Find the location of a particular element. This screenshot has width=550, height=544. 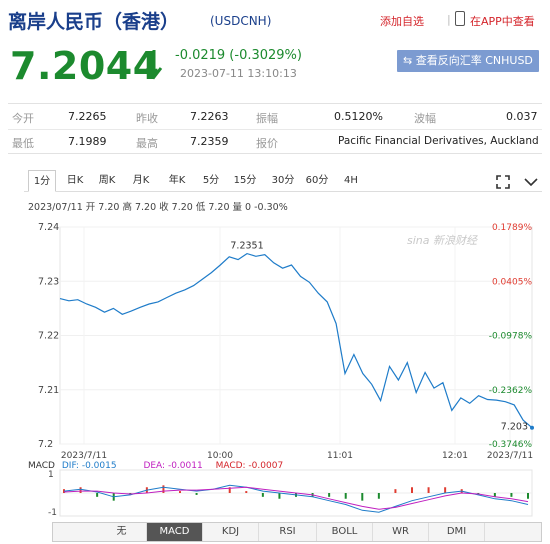

stats-divider is located at coordinates (275, 129).